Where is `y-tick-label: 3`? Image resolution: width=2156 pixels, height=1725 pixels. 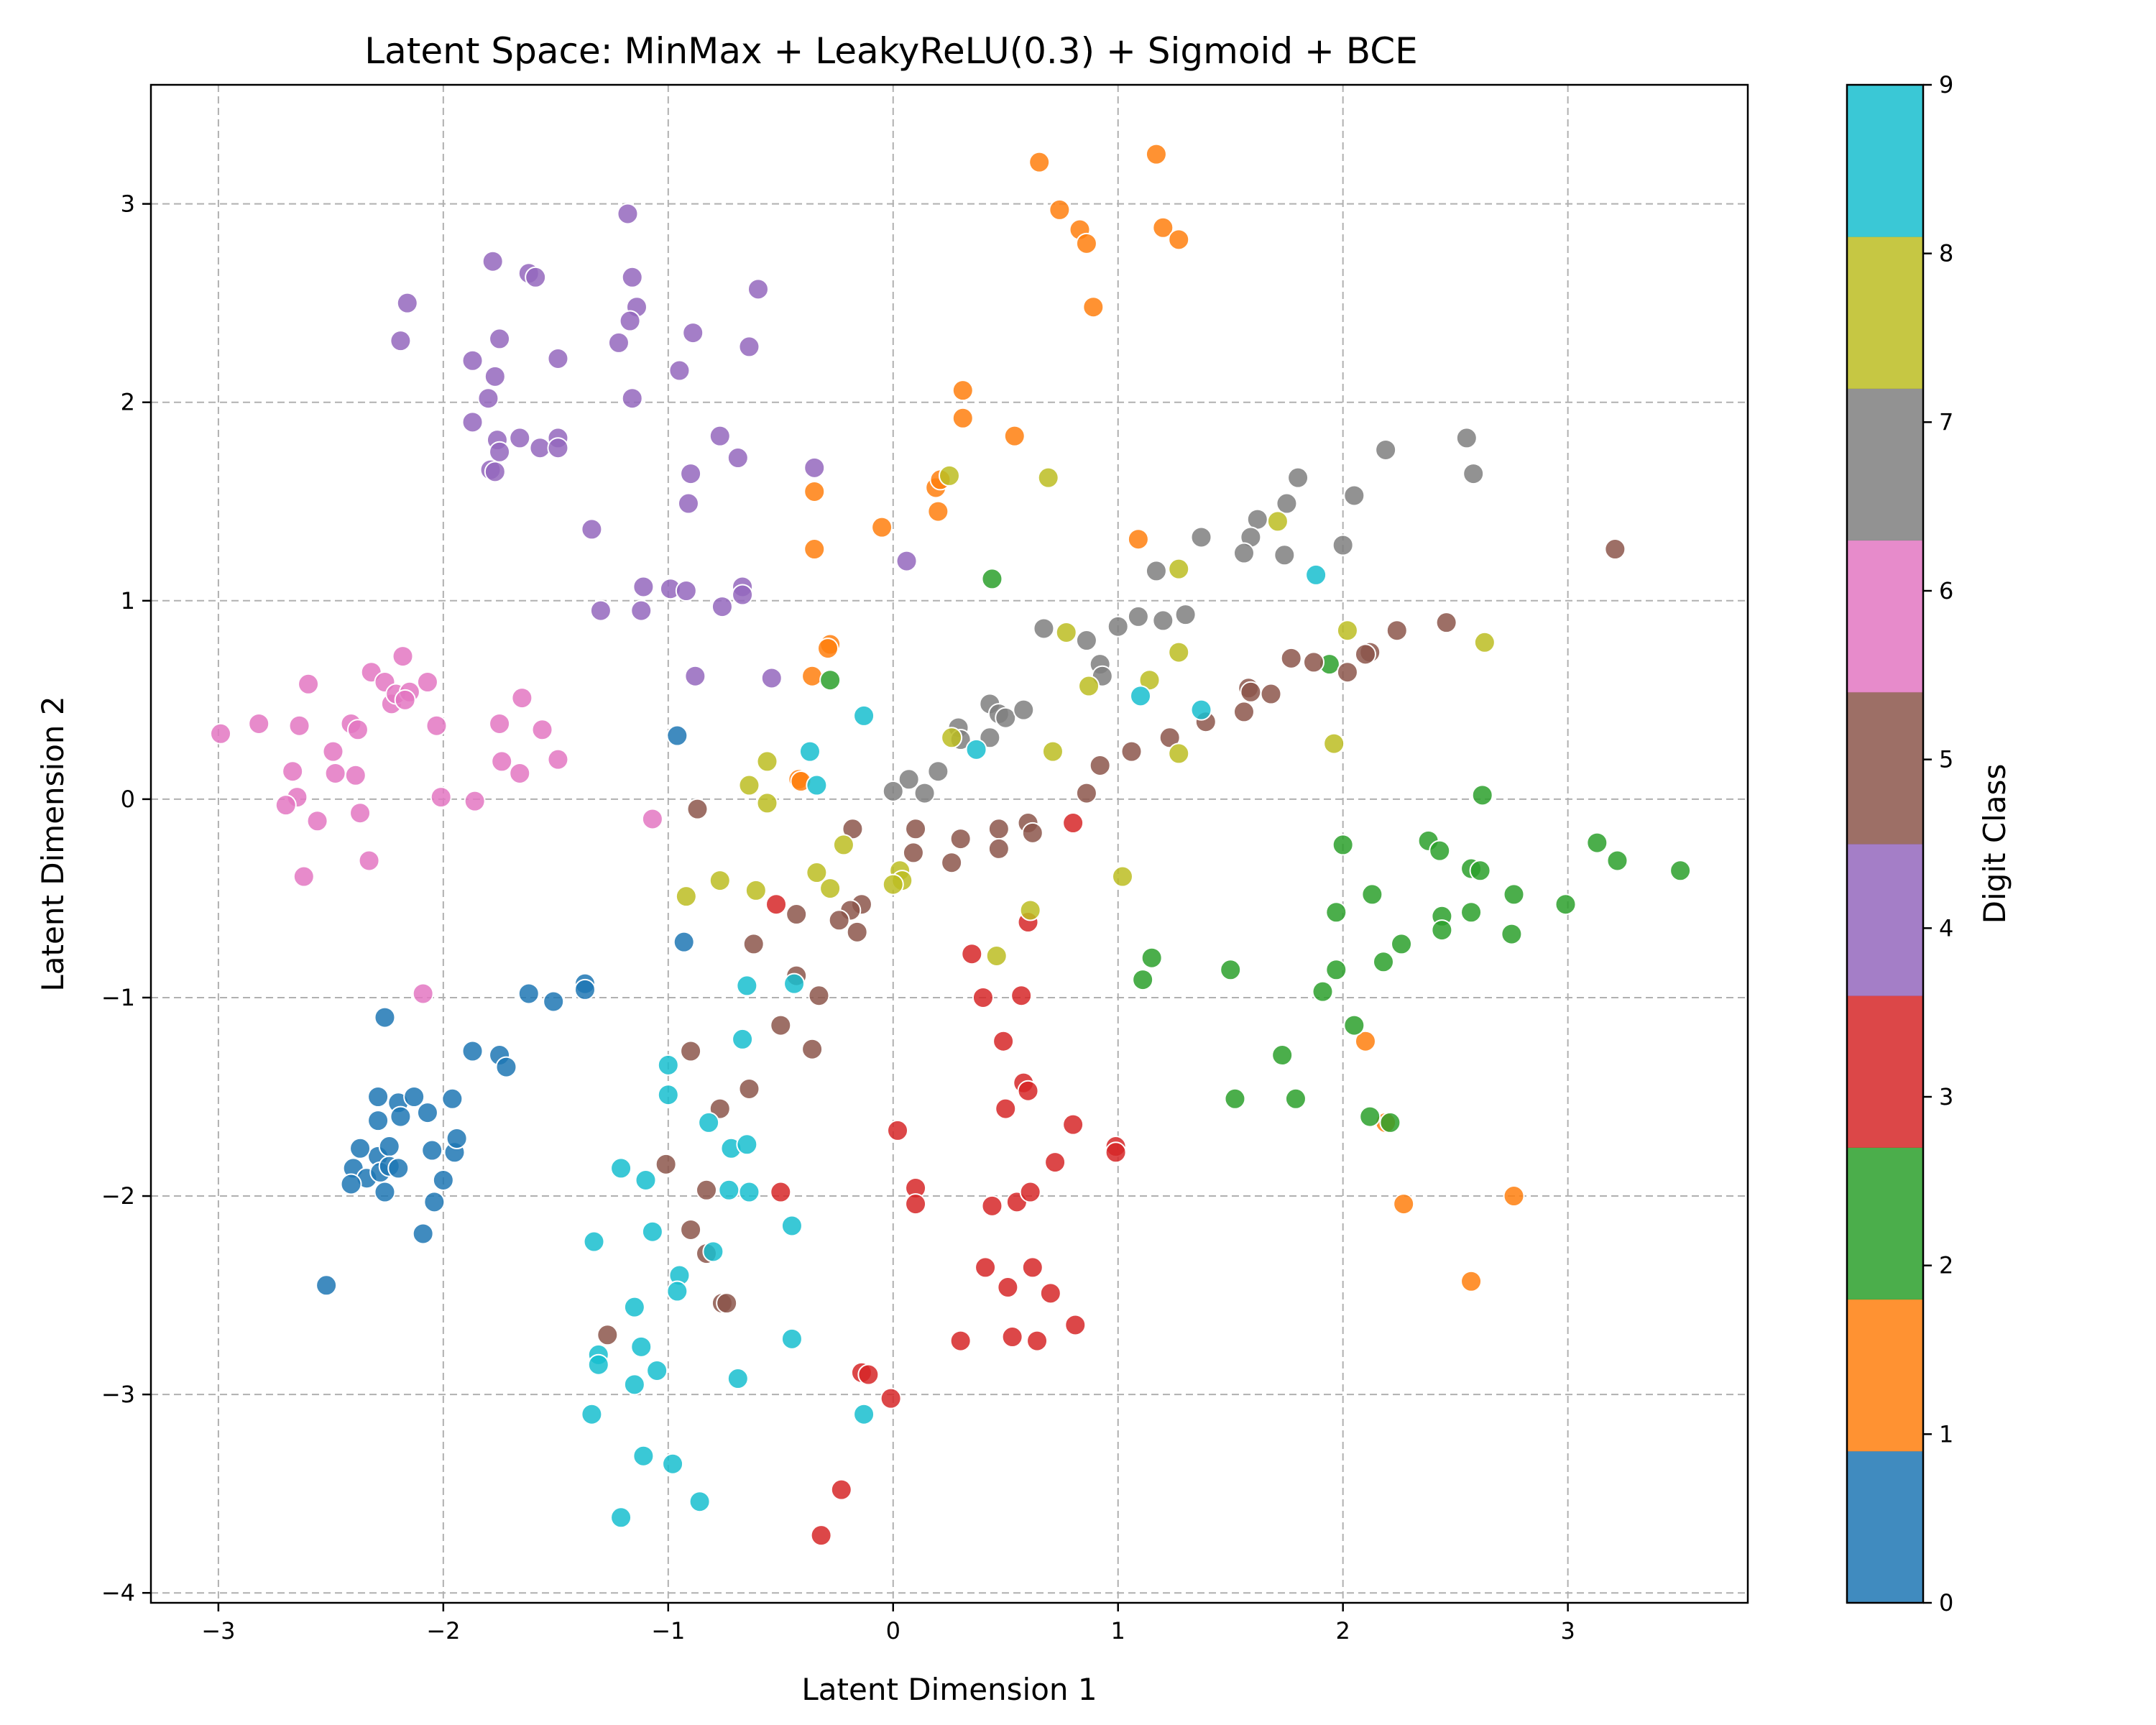
y-tick-label: 3 is located at coordinates (128, 204).